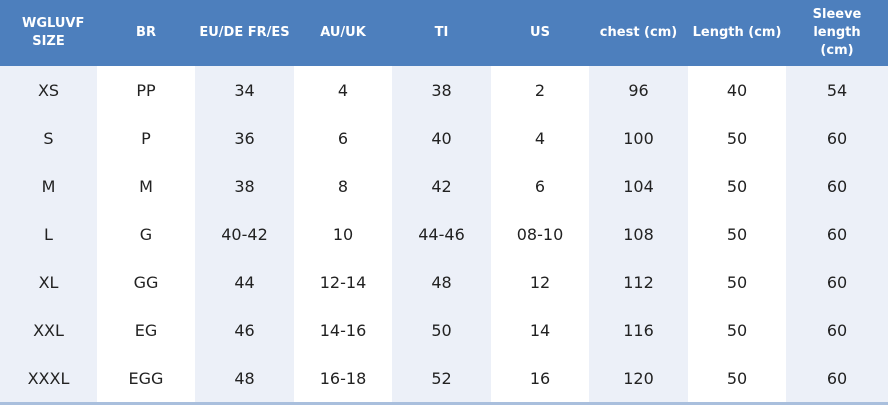 The image size is (888, 405). I want to click on header-cell-us: US, so click(540, 33).